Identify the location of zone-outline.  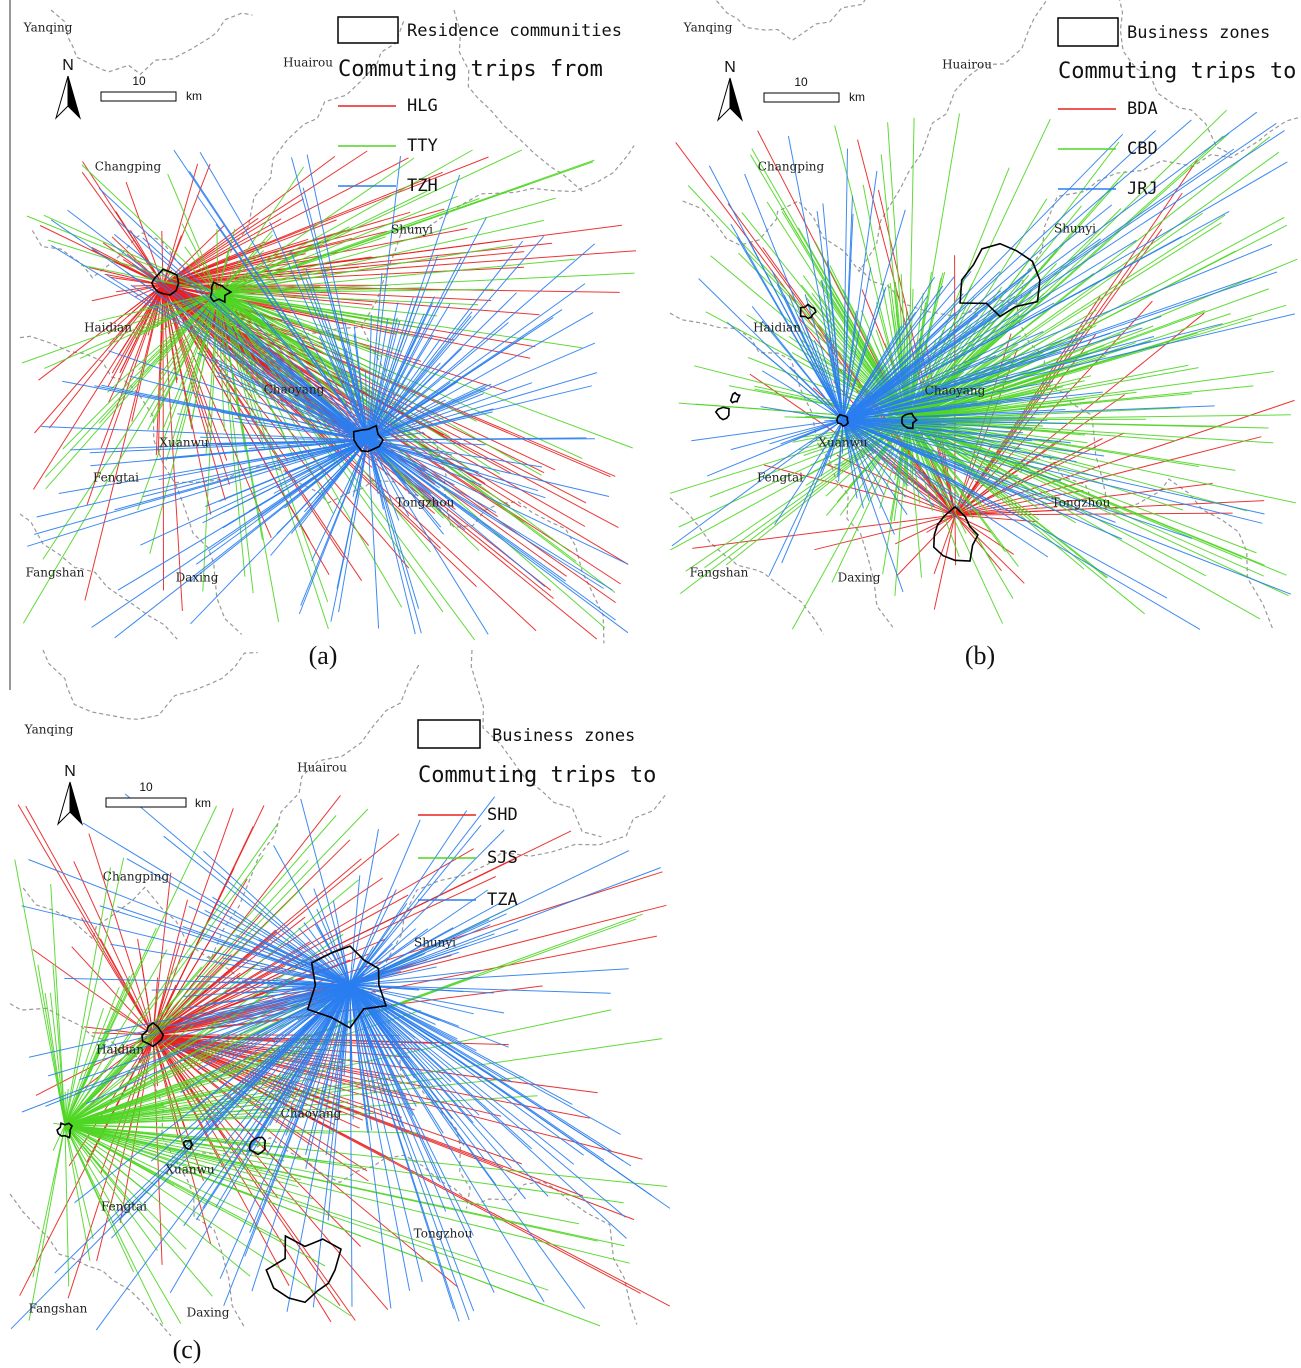
(347, 987).